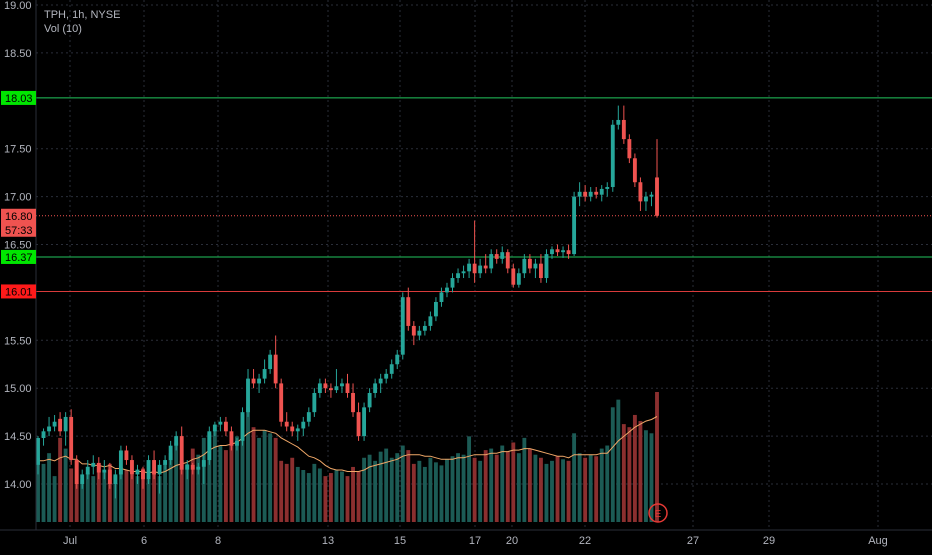  Describe the element at coordinates (18, 437) in the screenshot. I see `y-tick-label: 14.50` at that location.